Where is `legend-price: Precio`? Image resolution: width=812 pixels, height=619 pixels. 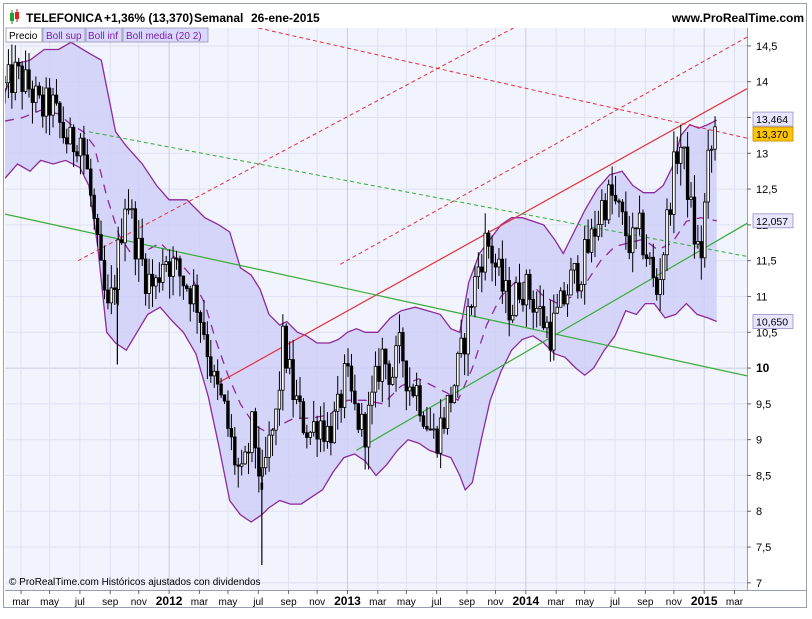 legend-price: Precio is located at coordinates (23, 36).